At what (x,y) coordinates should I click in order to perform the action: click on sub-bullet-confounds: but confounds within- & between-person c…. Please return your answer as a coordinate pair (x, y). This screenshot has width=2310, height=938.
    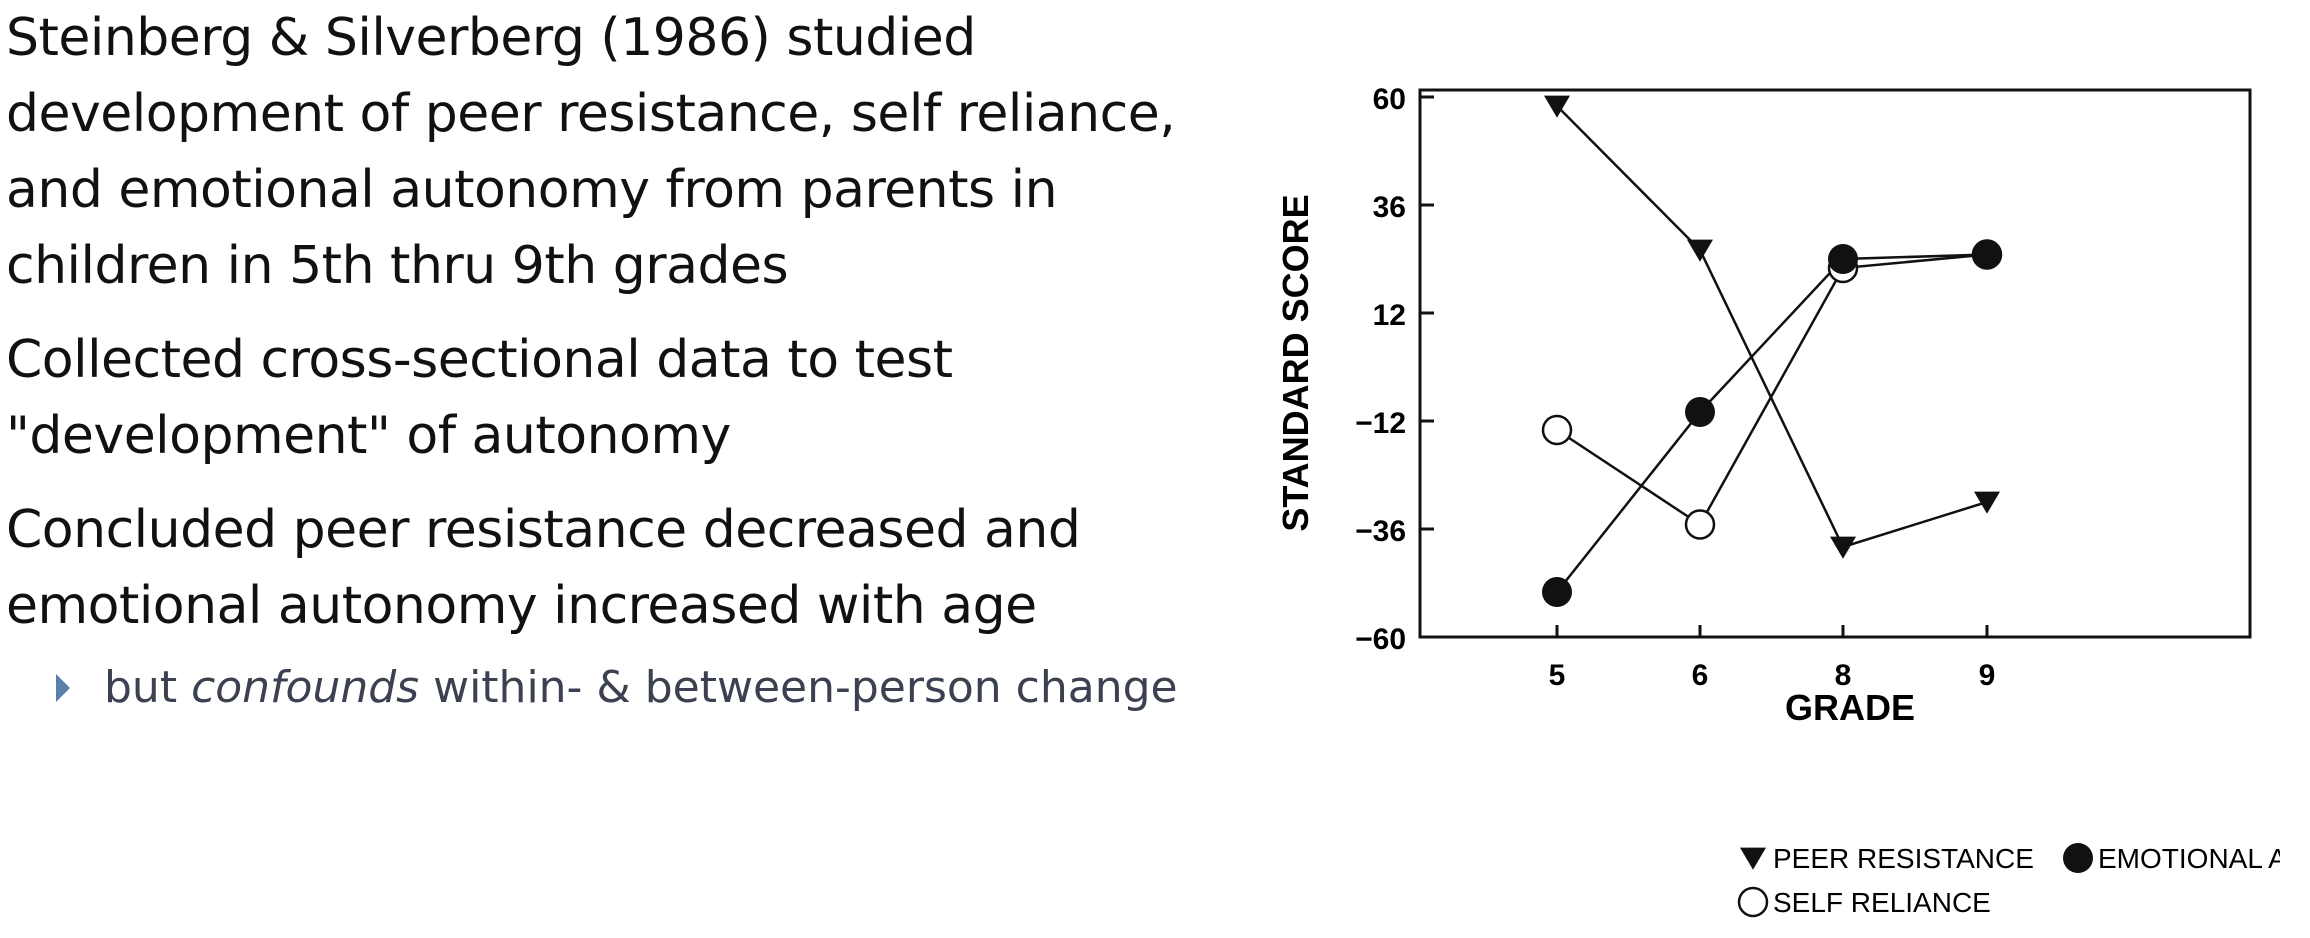
    Looking at the image, I should click on (646, 688).